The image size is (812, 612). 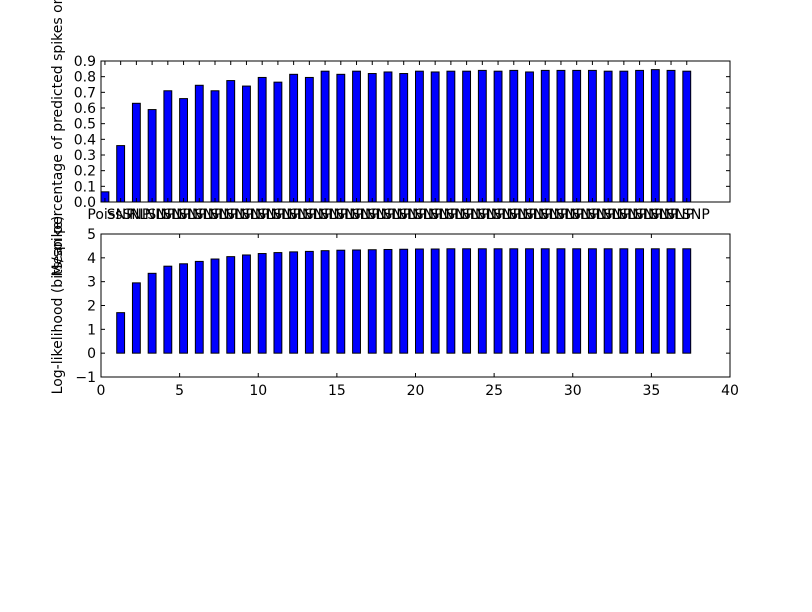 What do you see at coordinates (91, 235) in the screenshot?
I see `bottom-y-tick-label: 5` at bounding box center [91, 235].